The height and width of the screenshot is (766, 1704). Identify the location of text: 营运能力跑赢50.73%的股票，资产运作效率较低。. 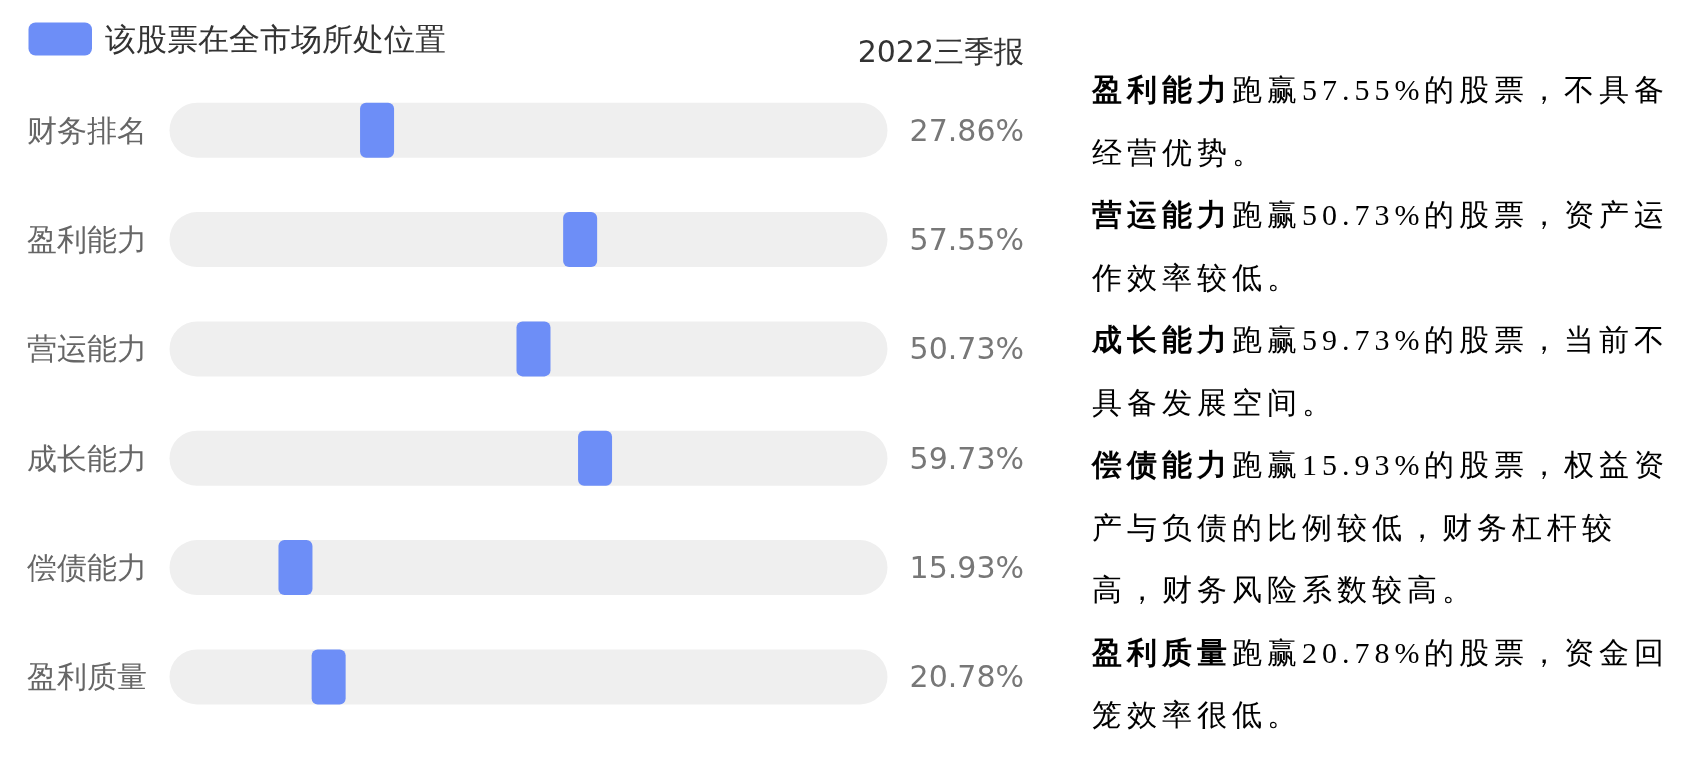
(1381, 246).